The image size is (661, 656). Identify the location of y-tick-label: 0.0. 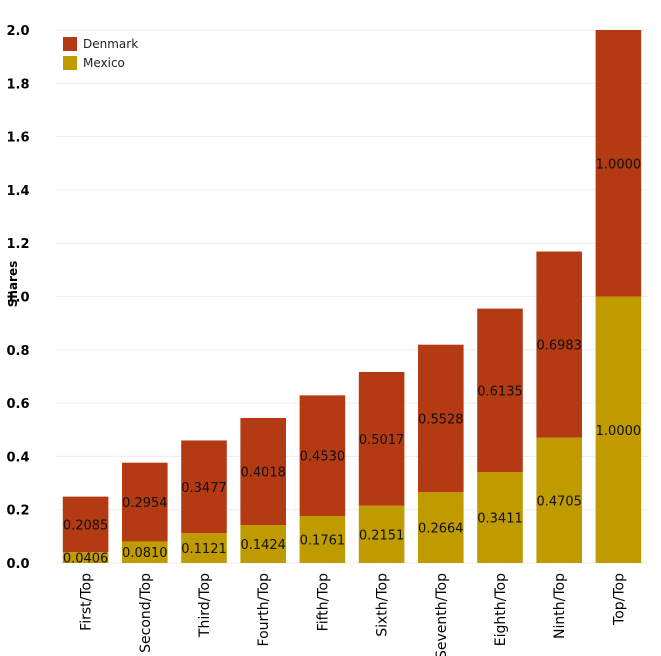
(17, 564).